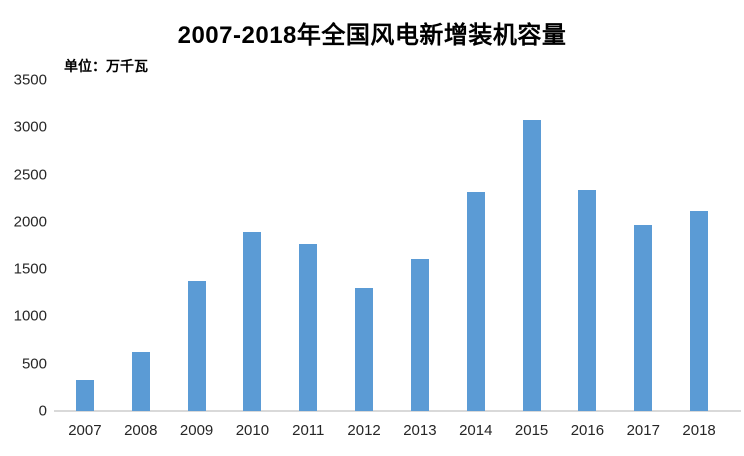 The width and height of the screenshot is (744, 456). Describe the element at coordinates (643, 430) in the screenshot. I see `x-axis-tick-label: 2017` at that location.